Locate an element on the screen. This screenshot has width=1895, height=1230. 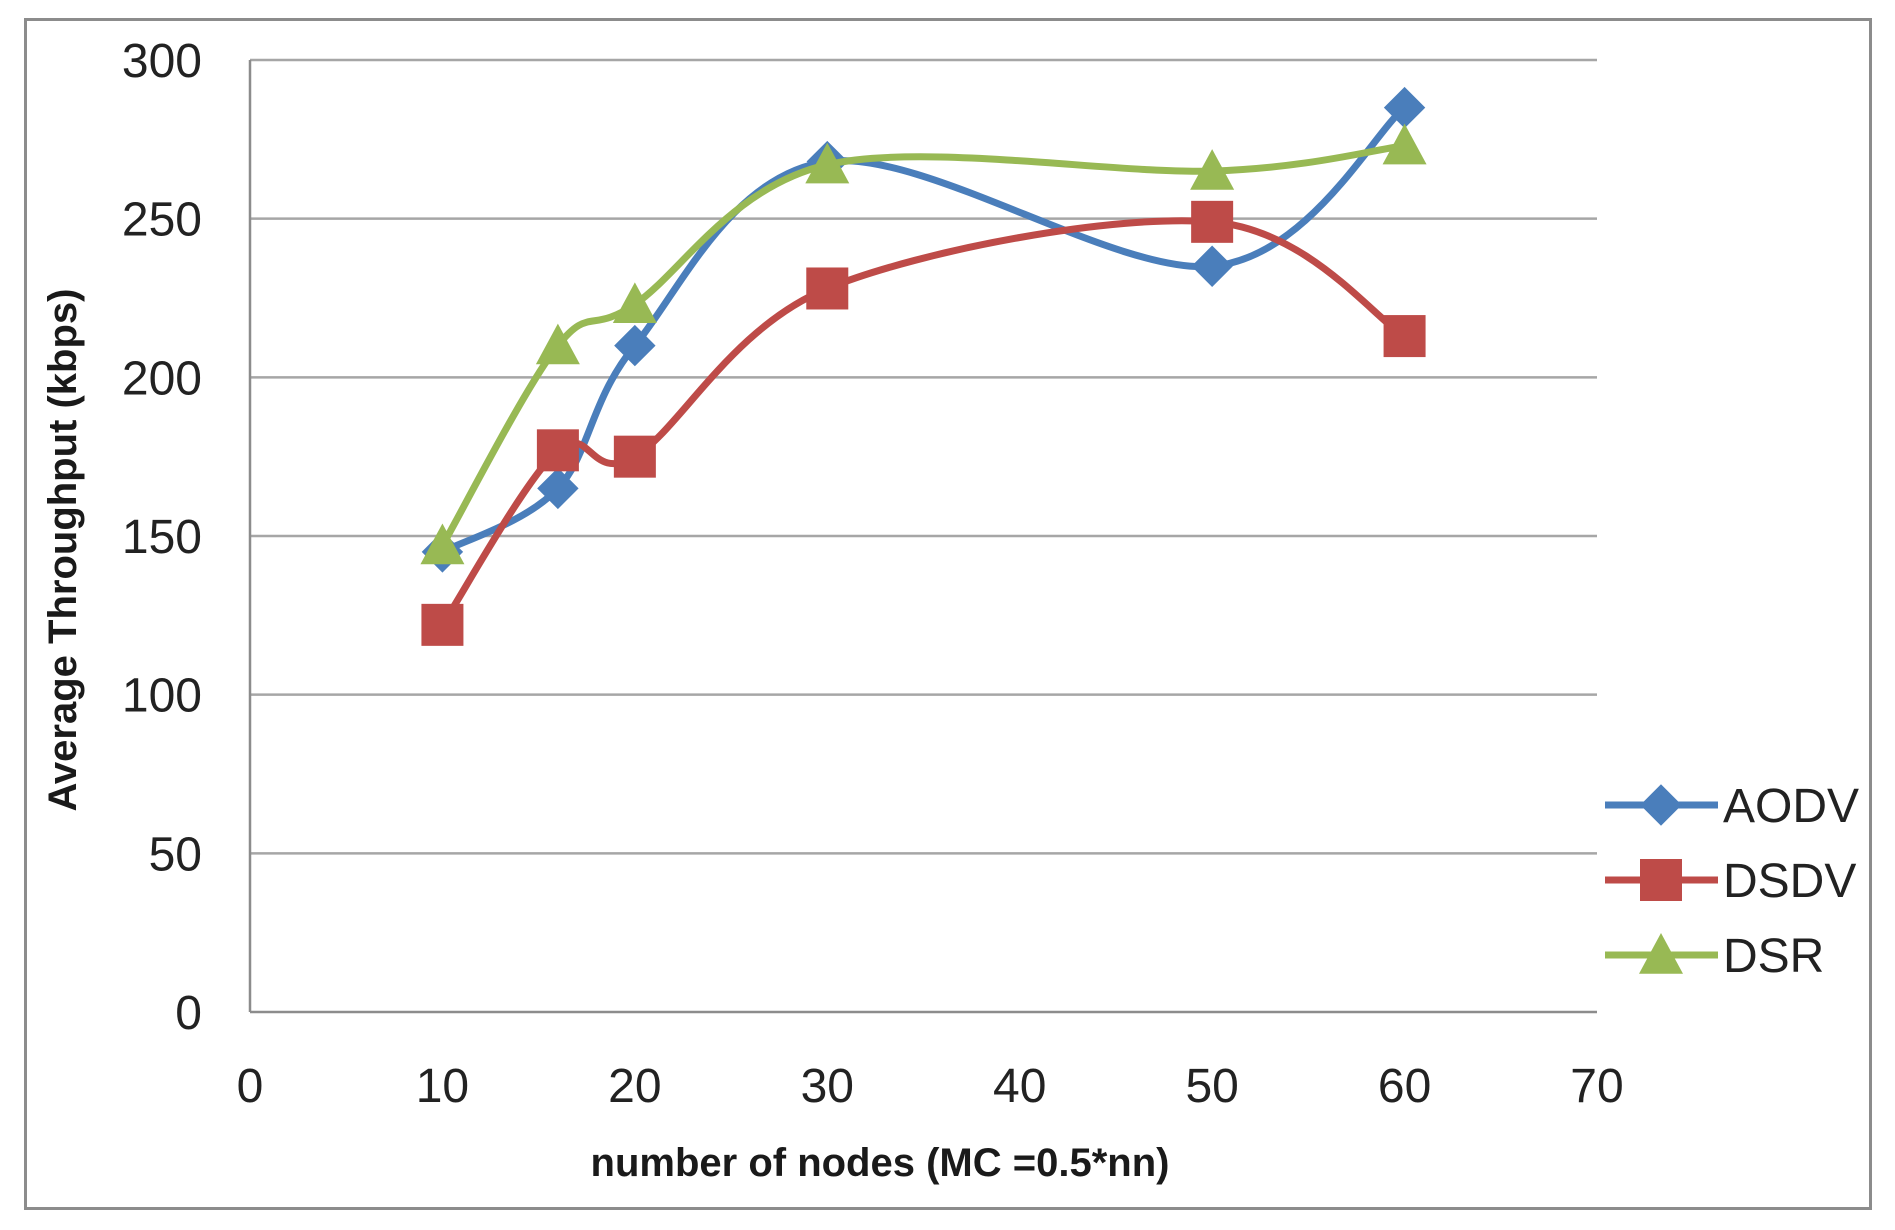
legend-label-aodv: AODV is located at coordinates (1791, 806).